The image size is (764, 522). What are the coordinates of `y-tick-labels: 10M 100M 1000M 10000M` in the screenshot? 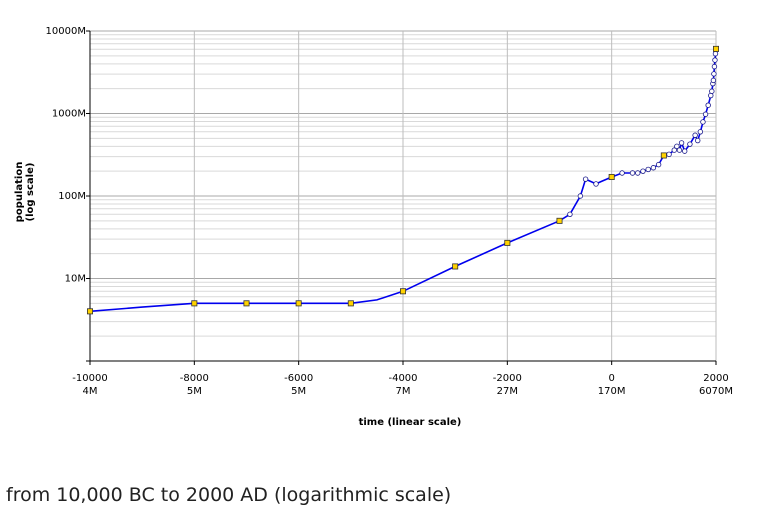 It's located at (66, 155).